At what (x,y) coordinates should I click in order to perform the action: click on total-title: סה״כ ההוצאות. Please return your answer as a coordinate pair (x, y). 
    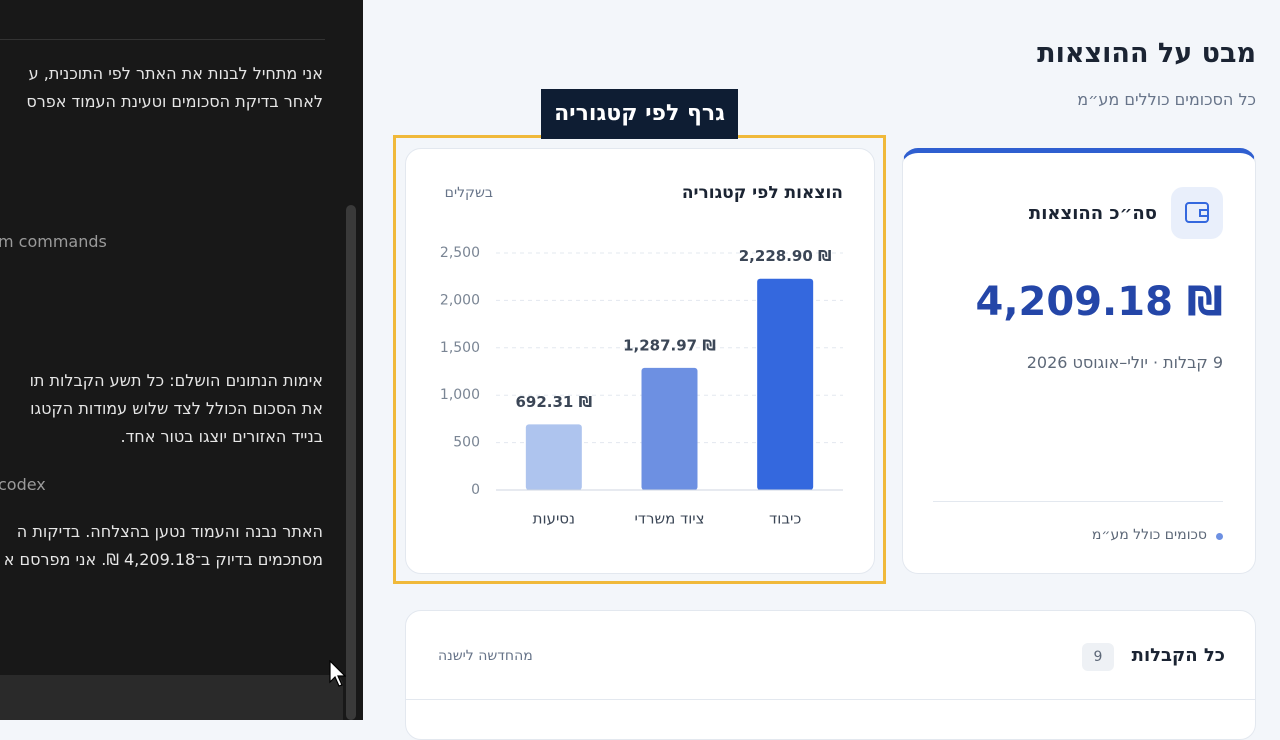
    Looking at the image, I should click on (1092, 213).